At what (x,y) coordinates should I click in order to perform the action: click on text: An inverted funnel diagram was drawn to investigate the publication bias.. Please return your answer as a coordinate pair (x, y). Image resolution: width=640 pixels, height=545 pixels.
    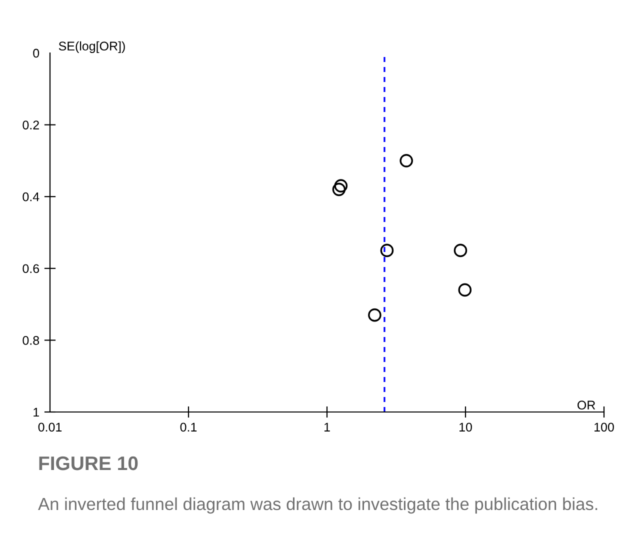
    Looking at the image, I should click on (318, 505).